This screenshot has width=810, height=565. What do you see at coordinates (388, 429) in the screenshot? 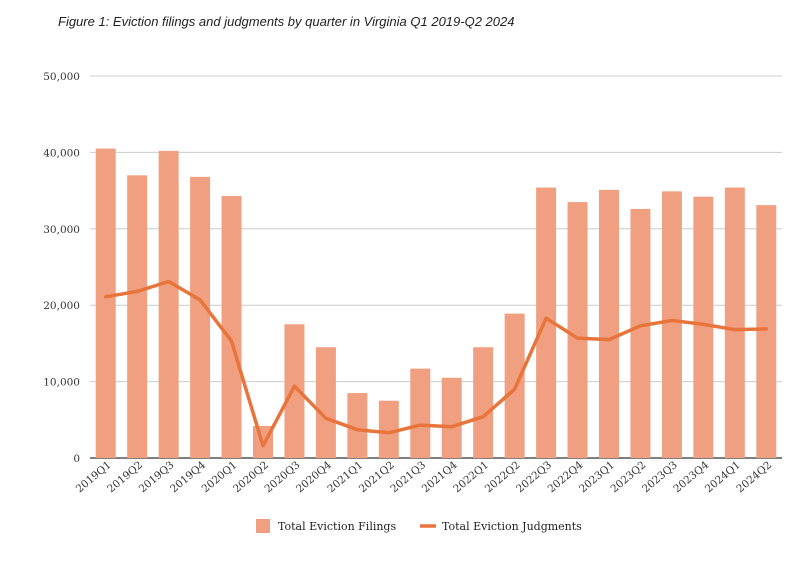
I see `bar-filings-2021Q2` at bounding box center [388, 429].